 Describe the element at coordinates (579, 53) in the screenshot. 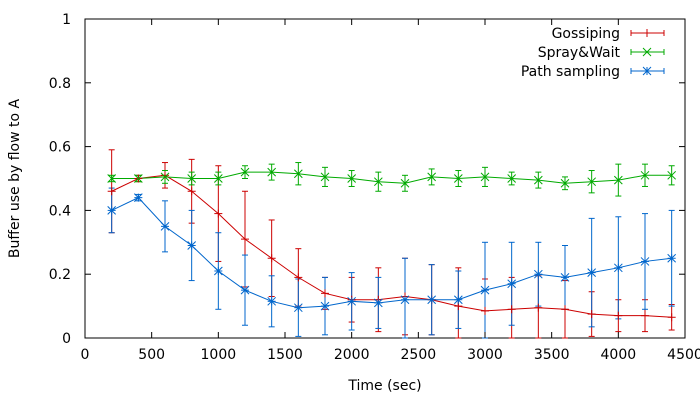

I see `legend-label: Spray&Wait` at that location.